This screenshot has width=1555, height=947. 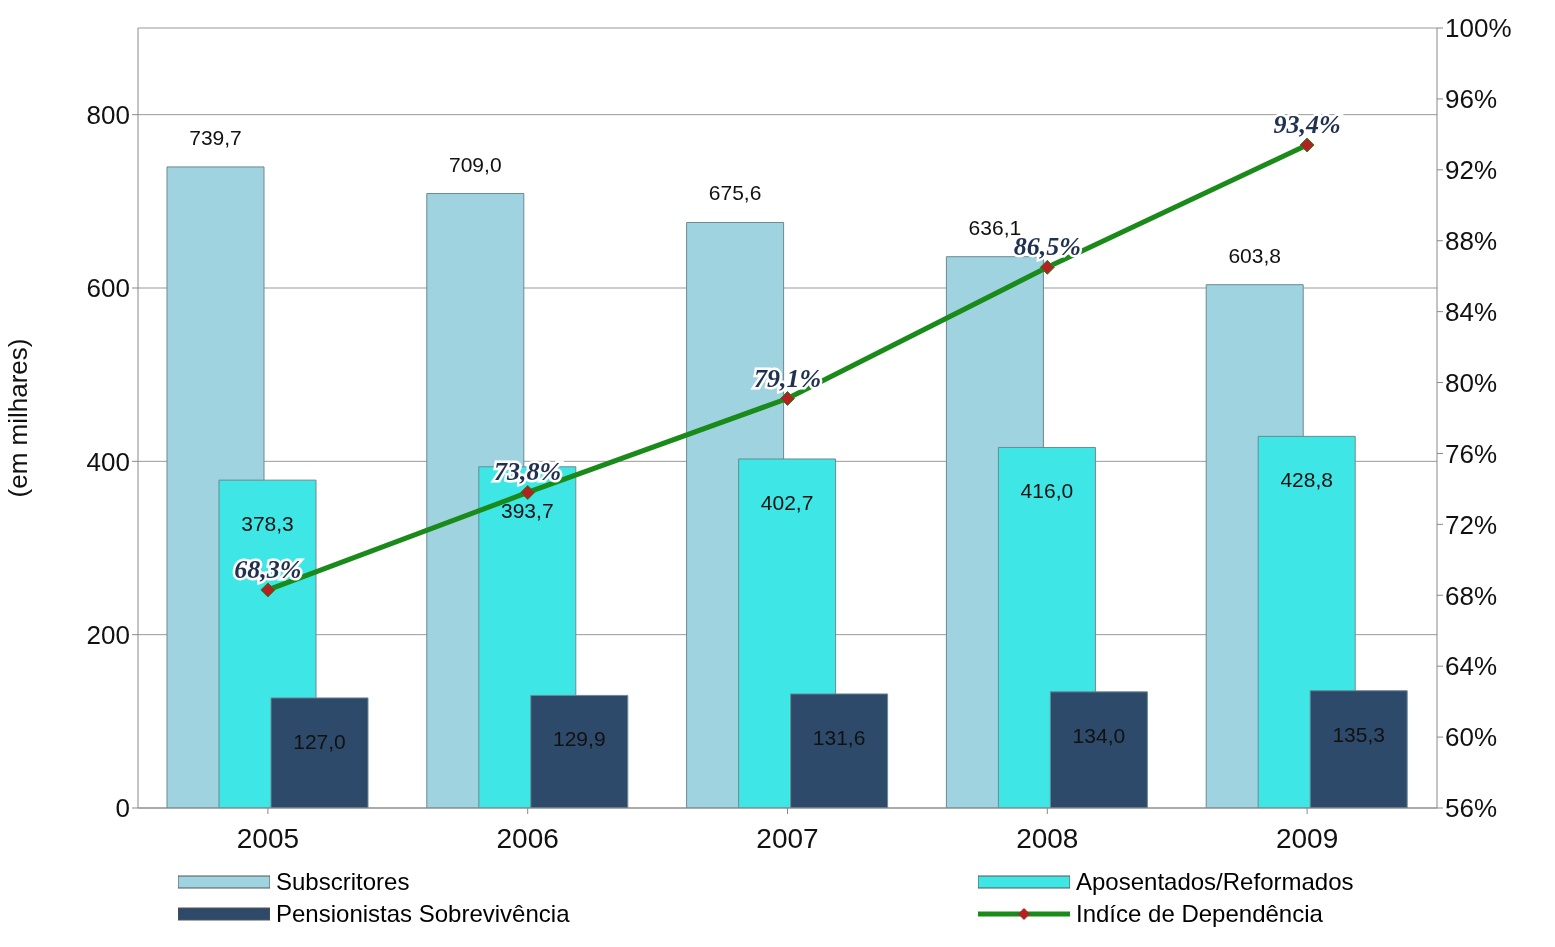 I want to click on data-label: 127,0, so click(x=319, y=741).